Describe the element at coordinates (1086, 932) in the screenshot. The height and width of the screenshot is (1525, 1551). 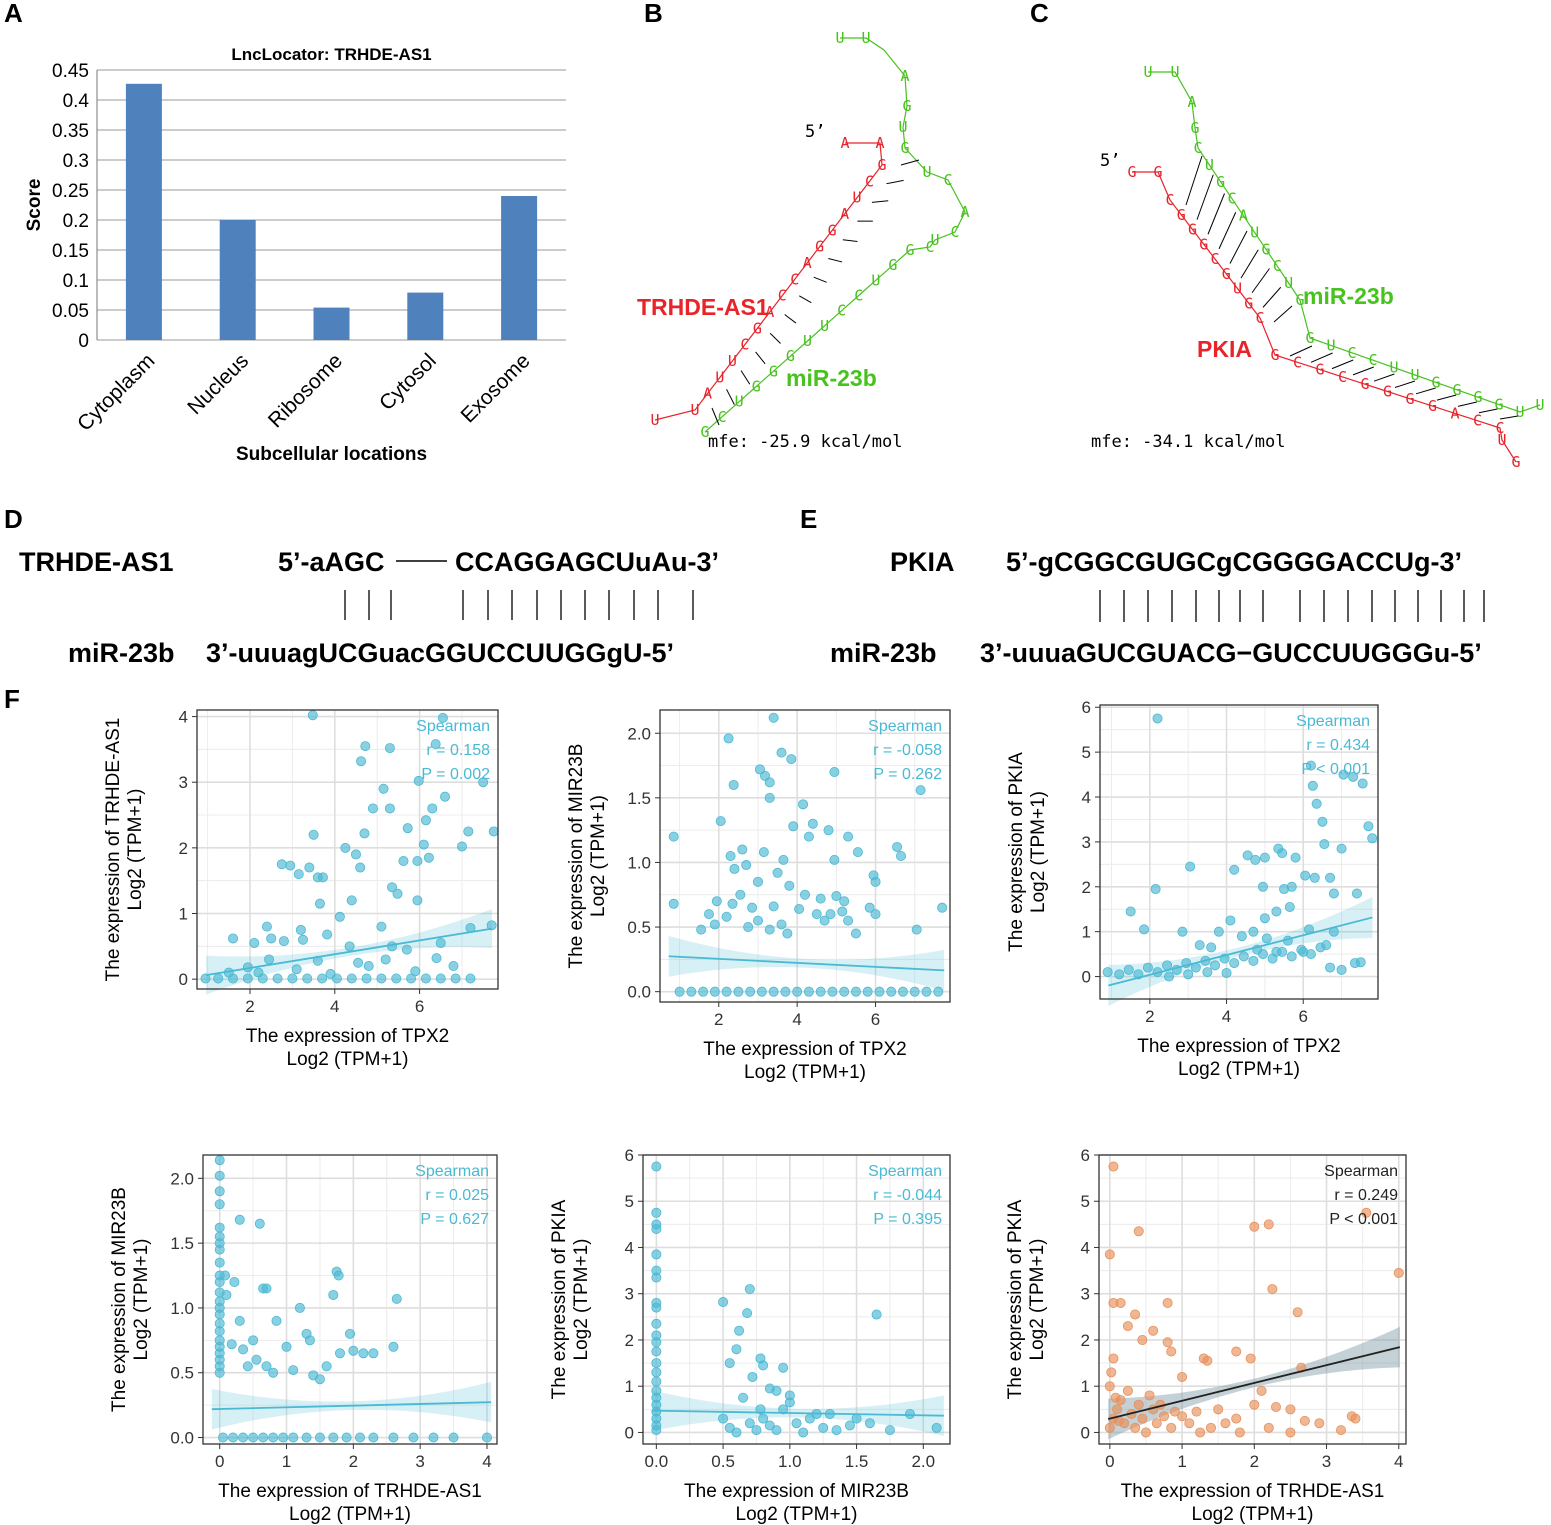
I see `y-tick-label: 1` at that location.